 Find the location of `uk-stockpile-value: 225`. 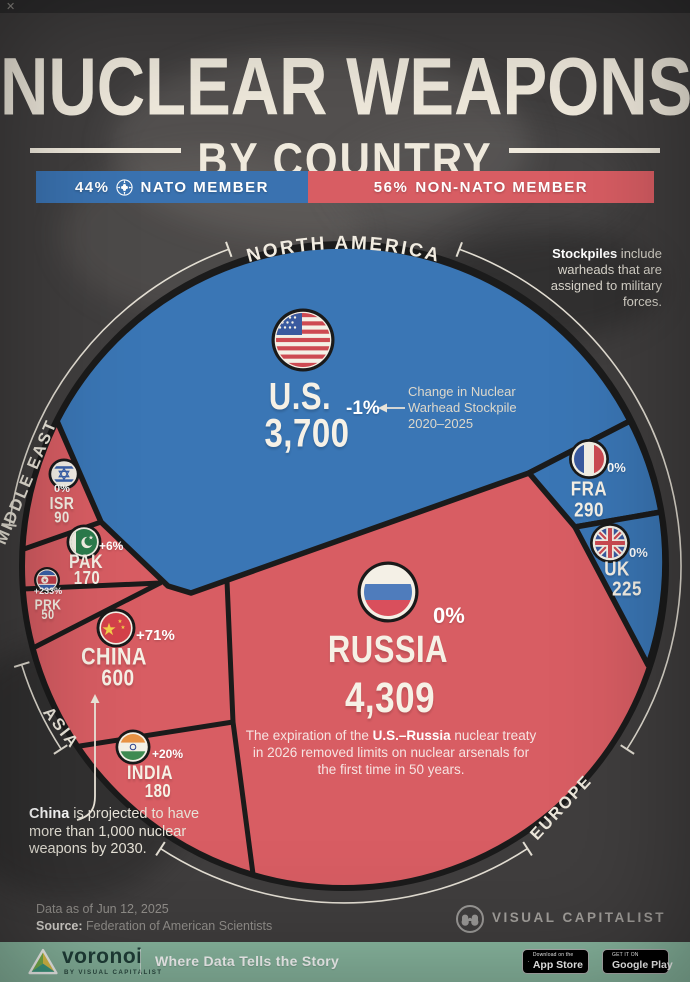

uk-stockpile-value: 225 is located at coordinates (627, 589).